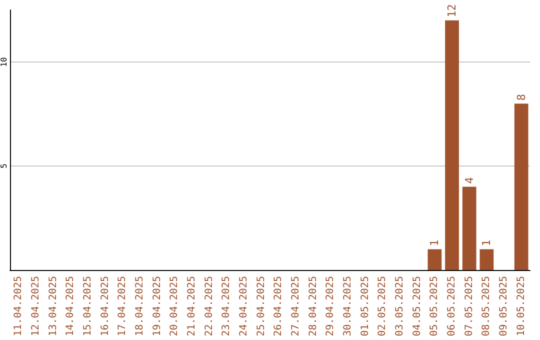 The height and width of the screenshot is (340, 540). I want to click on y-tick-label: 10, so click(4, 62).